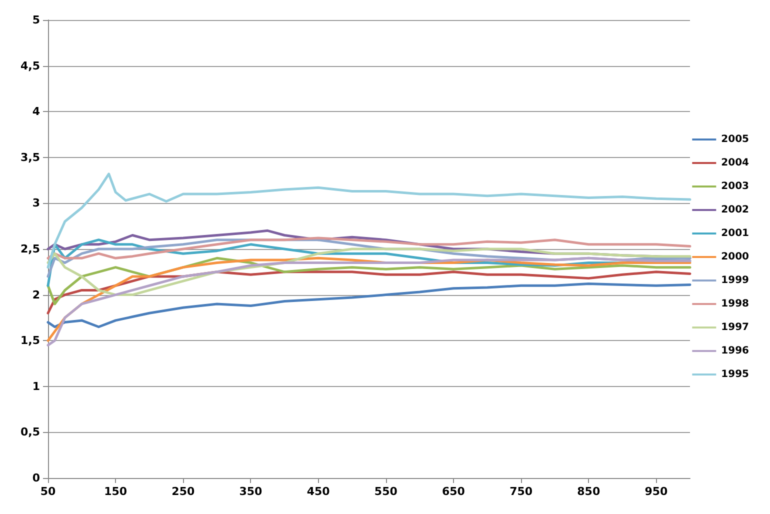  I want to click on x-tick-label: 650, so click(454, 491).